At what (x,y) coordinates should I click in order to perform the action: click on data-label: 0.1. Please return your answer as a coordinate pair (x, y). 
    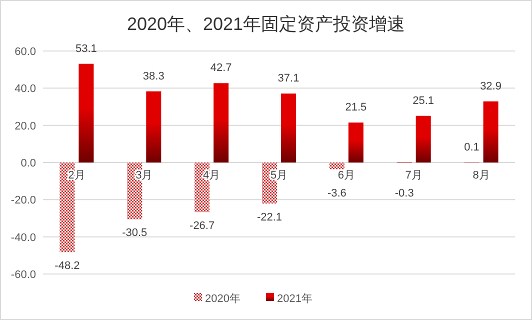
    Looking at the image, I should click on (472, 147).